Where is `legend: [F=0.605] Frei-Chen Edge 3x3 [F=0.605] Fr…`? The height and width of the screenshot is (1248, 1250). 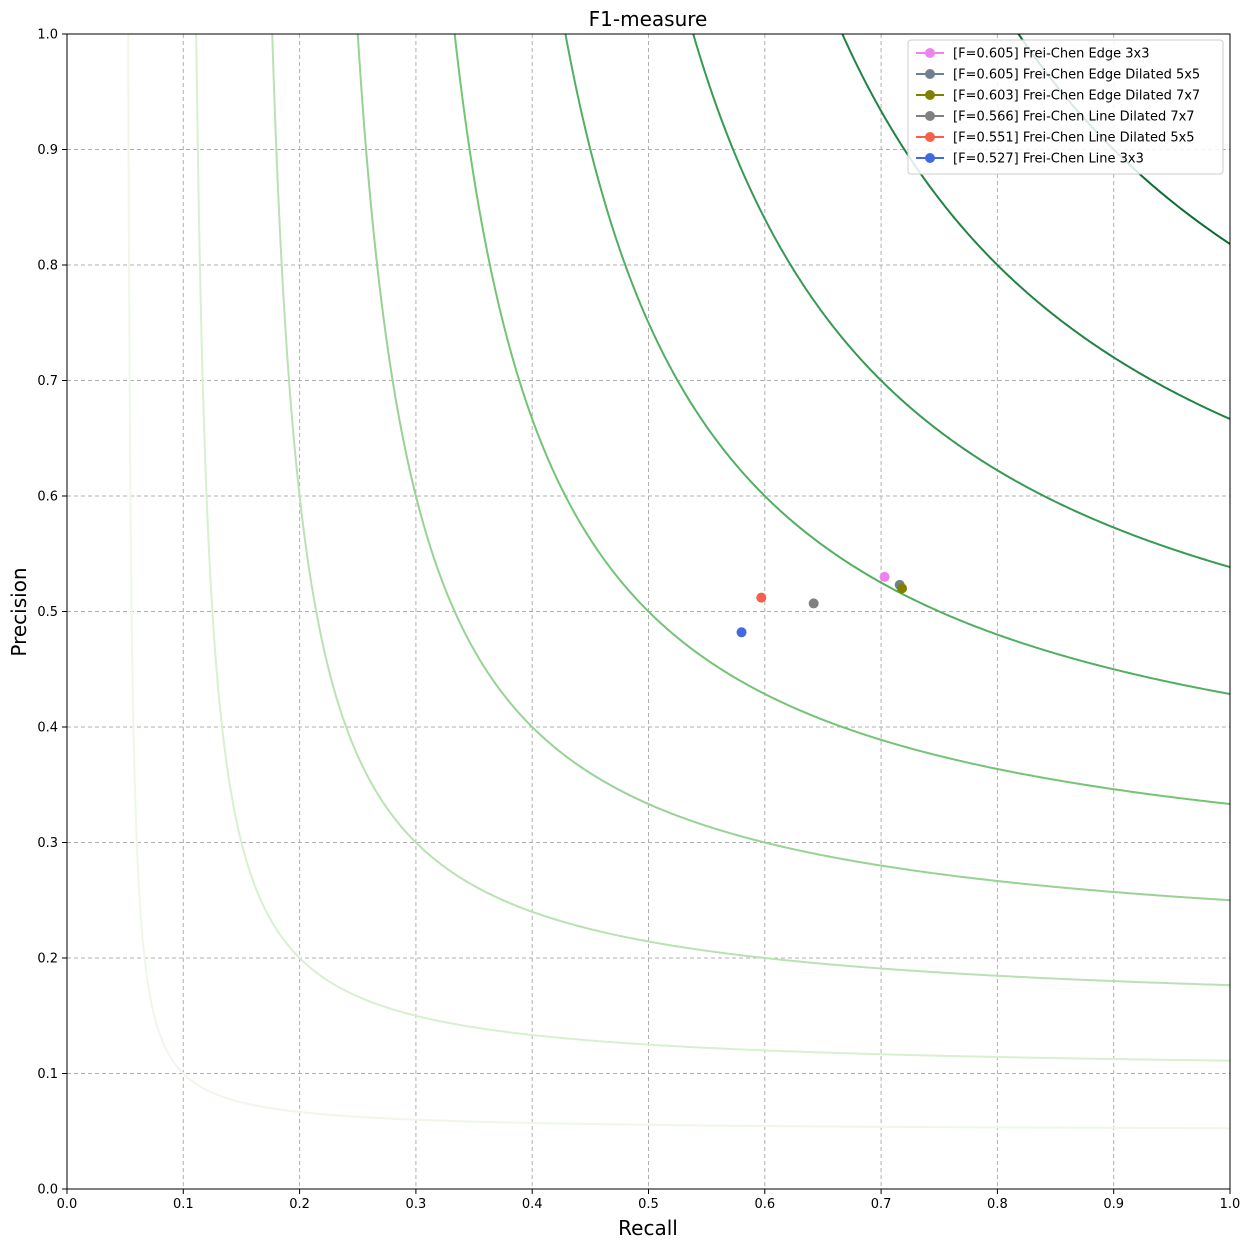
legend: [F=0.605] Frei-Chen Edge 3x3 [F=0.605] Fr… is located at coordinates (1065, 107).